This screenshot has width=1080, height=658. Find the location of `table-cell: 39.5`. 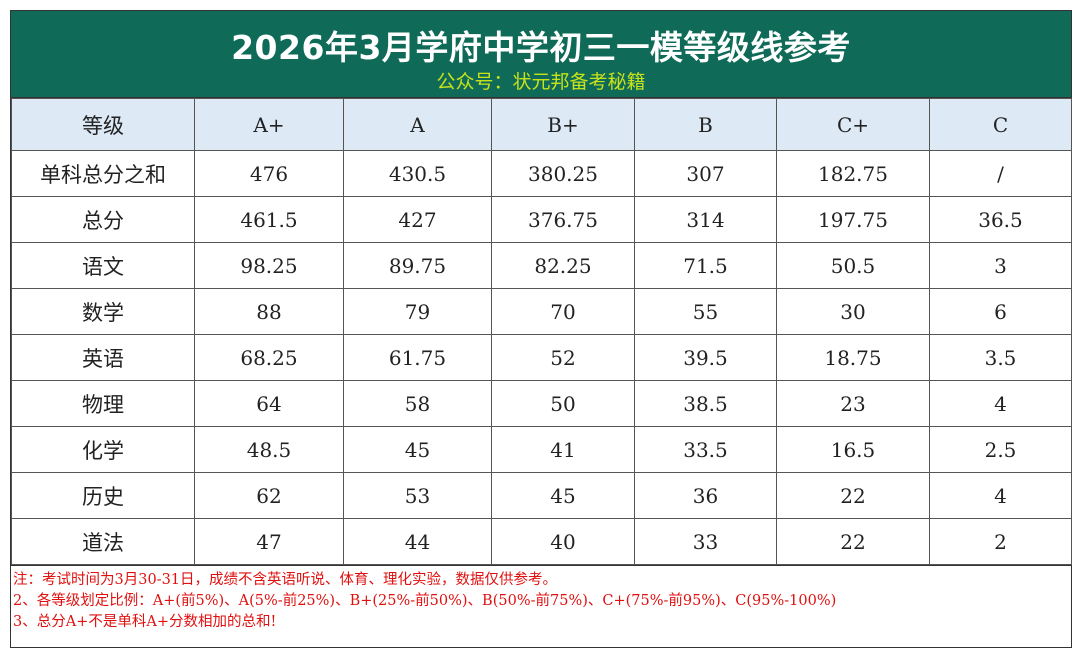

table-cell: 39.5 is located at coordinates (705, 357).